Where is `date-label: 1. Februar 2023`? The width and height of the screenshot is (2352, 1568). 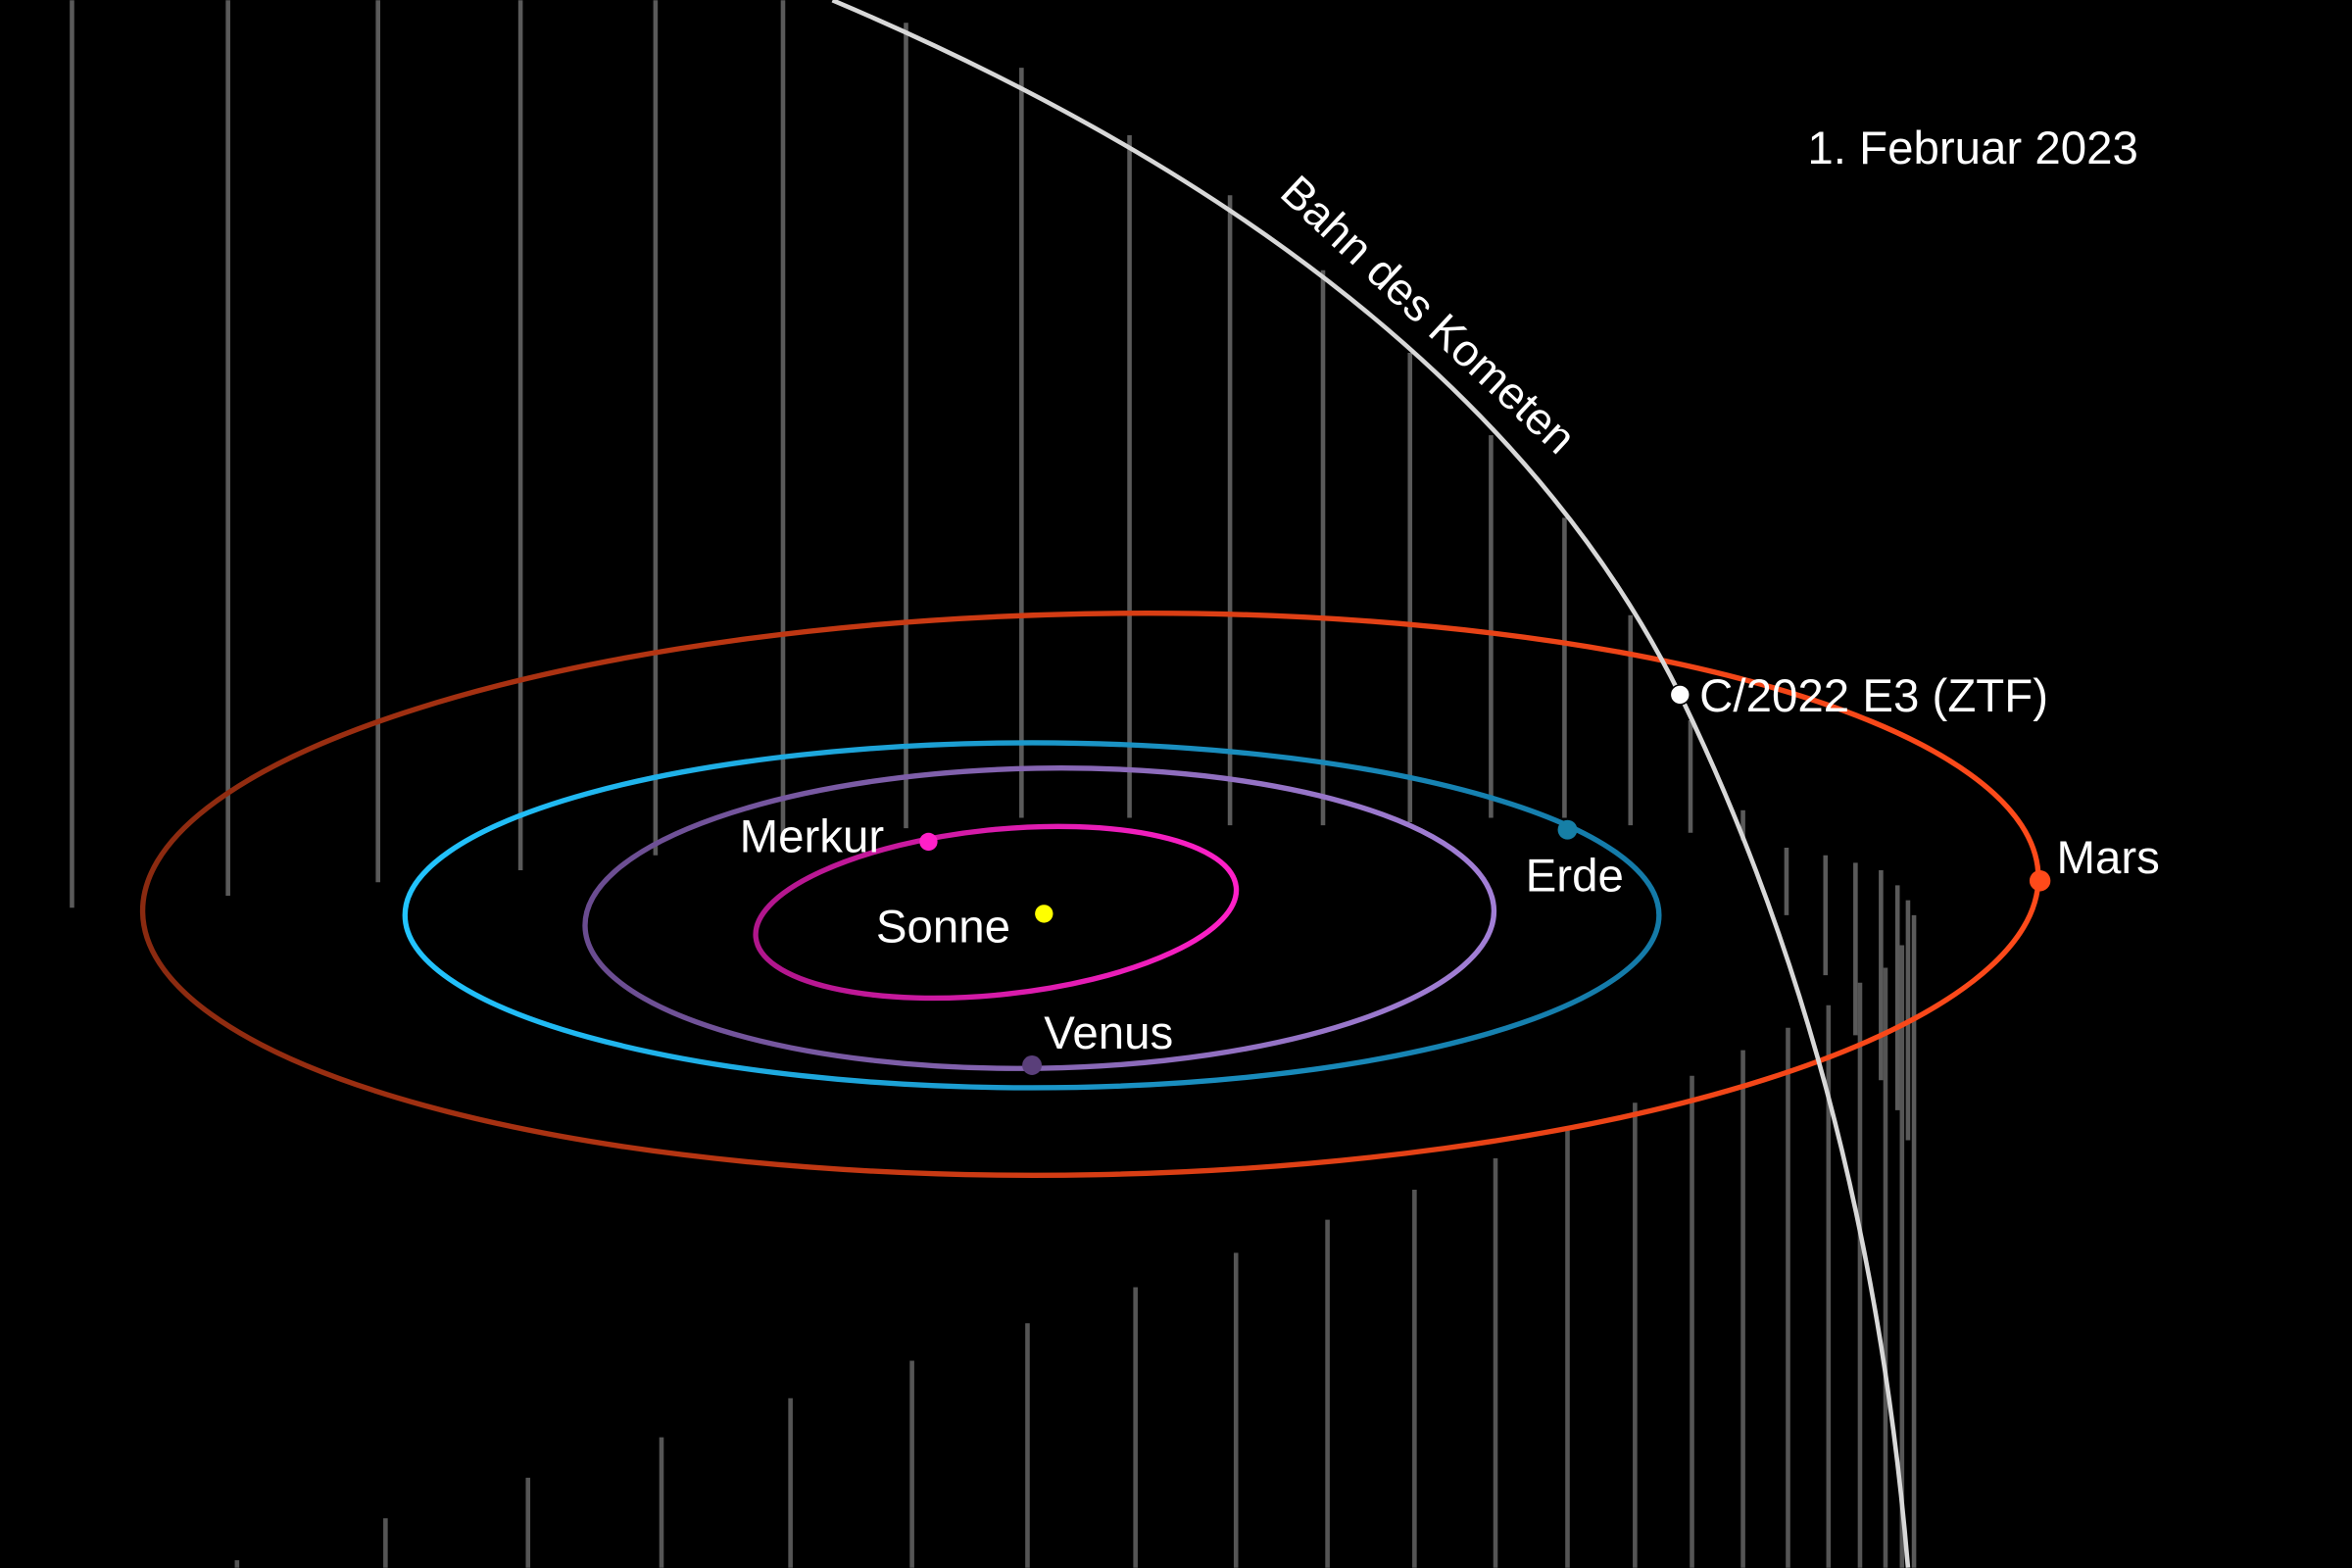 date-label: 1. Februar 2023 is located at coordinates (1972, 148).